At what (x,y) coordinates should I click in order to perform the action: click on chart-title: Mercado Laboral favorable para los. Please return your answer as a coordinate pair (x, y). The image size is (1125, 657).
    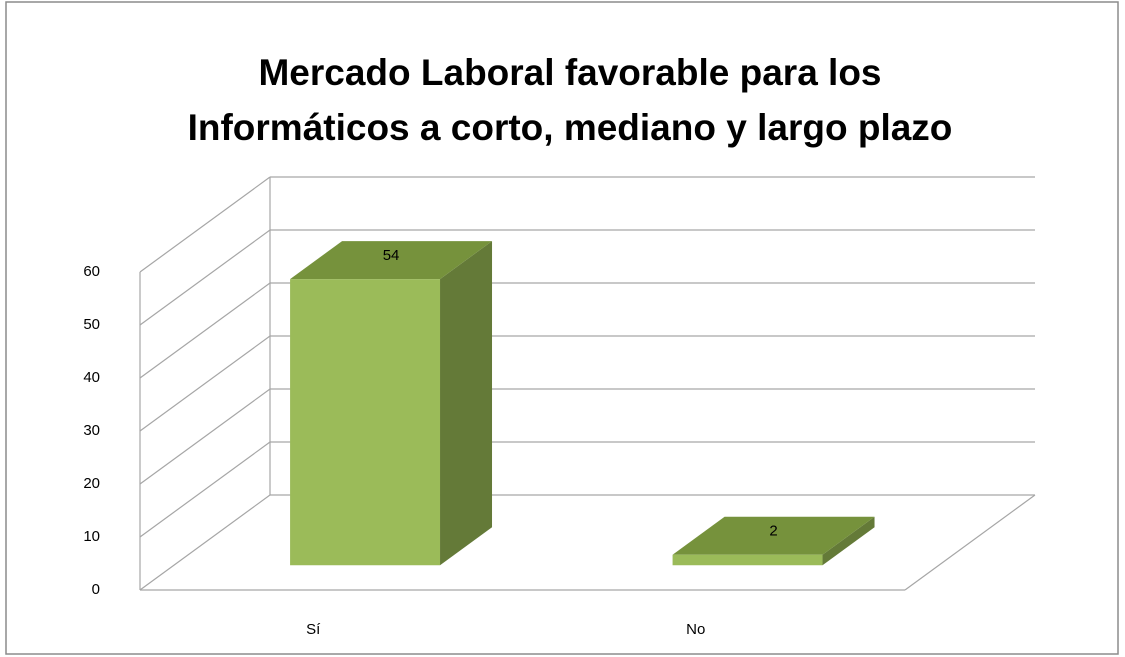
    Looking at the image, I should click on (569, 72).